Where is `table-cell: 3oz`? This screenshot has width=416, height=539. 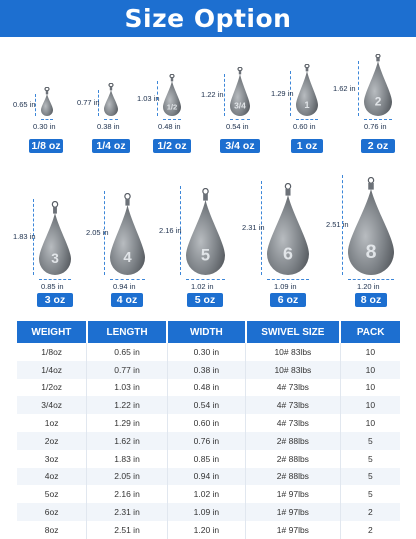
table-cell: 3oz is located at coordinates (52, 458).